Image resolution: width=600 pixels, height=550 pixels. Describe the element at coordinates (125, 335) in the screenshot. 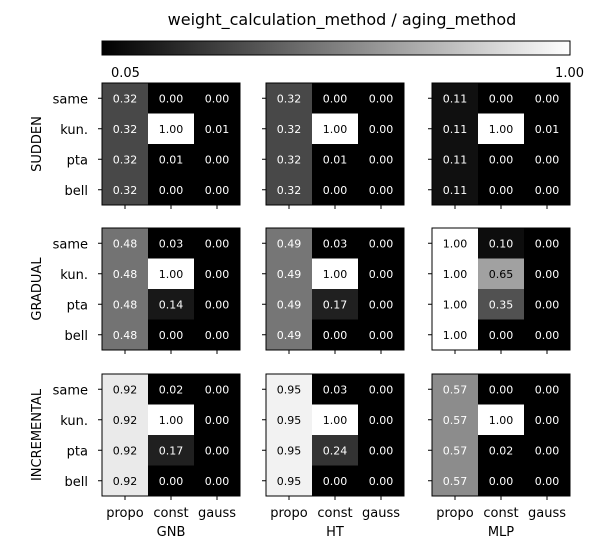

I see `cell-value-label: 0.48` at that location.